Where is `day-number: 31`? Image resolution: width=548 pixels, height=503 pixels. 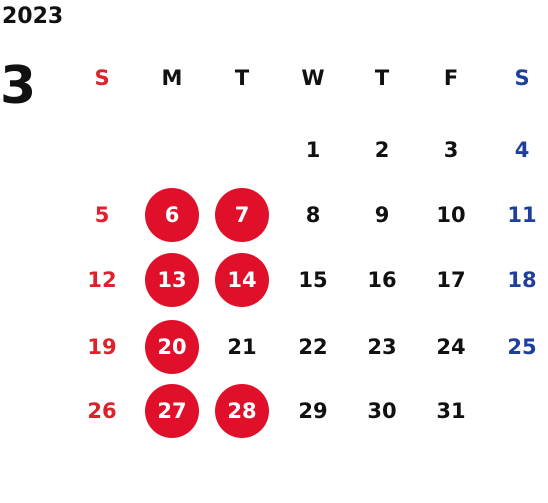
day-number: 31 is located at coordinates (451, 411).